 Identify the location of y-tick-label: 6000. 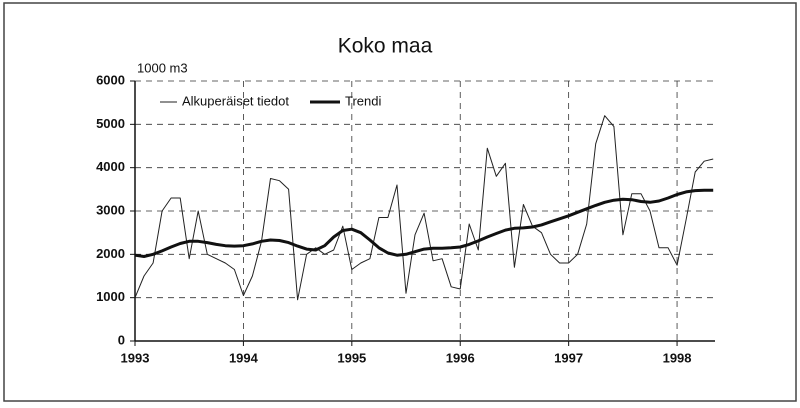
(110, 79).